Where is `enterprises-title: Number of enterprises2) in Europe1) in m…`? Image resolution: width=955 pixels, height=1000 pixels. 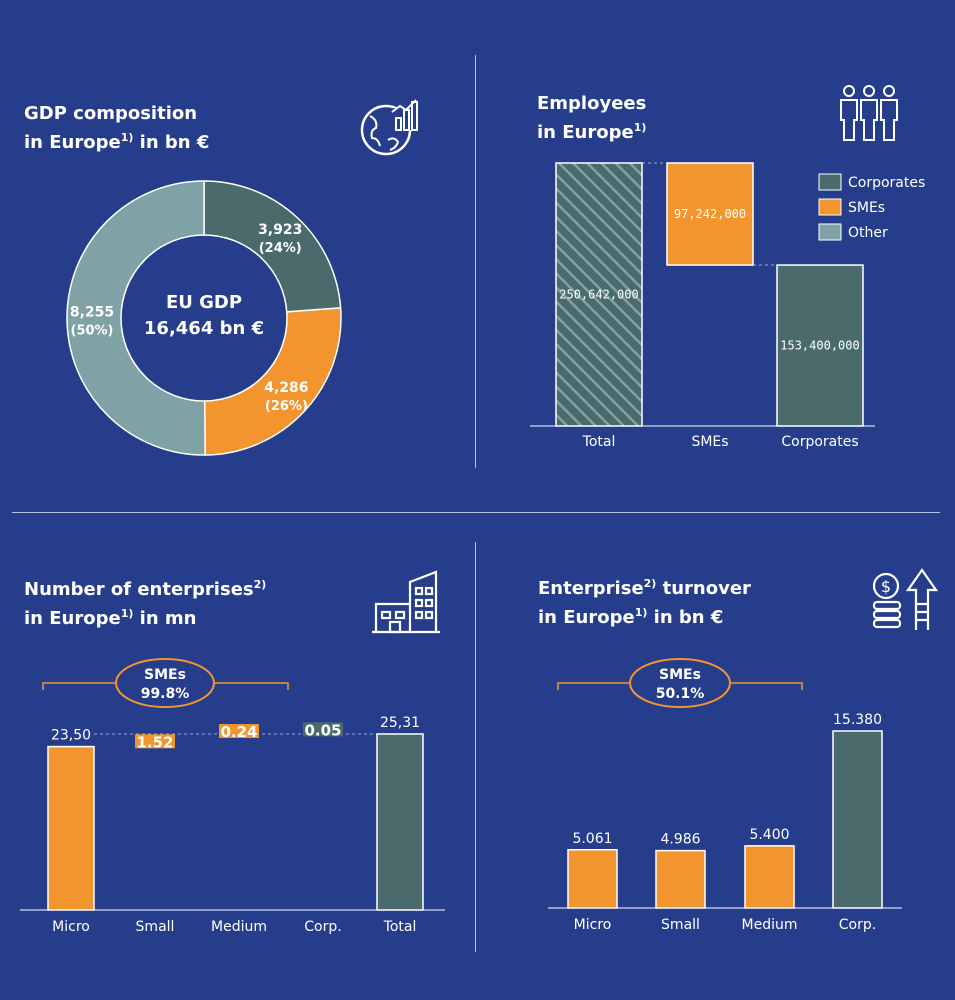
enterprises-title: Number of enterprises2) in Europe1) in m… is located at coordinates (145, 603).